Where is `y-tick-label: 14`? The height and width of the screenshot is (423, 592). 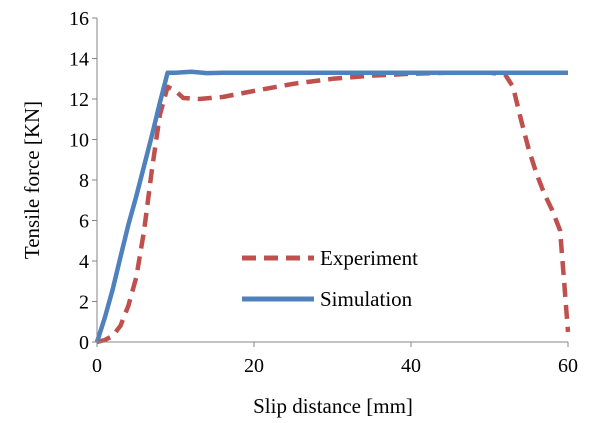
y-tick-label: 14 is located at coordinates (79, 60).